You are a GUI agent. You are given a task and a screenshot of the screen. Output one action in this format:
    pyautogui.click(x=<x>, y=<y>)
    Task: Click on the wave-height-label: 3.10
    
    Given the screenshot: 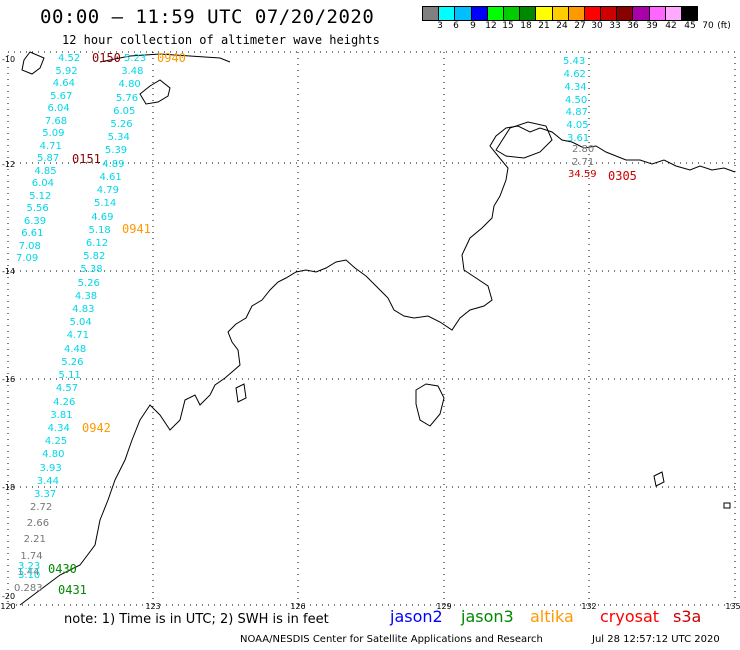 What is the action you would take?
    pyautogui.click(x=29, y=575)
    